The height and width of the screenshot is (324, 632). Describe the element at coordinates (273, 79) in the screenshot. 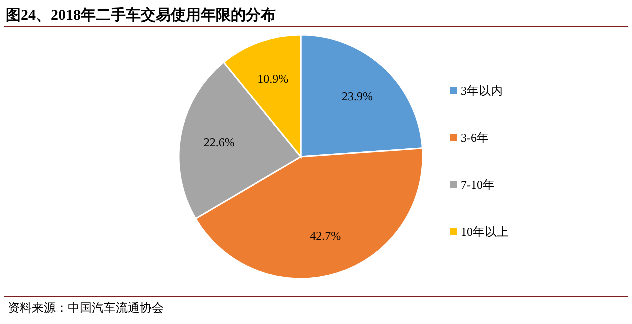

I see `data-label: 10.9%` at that location.